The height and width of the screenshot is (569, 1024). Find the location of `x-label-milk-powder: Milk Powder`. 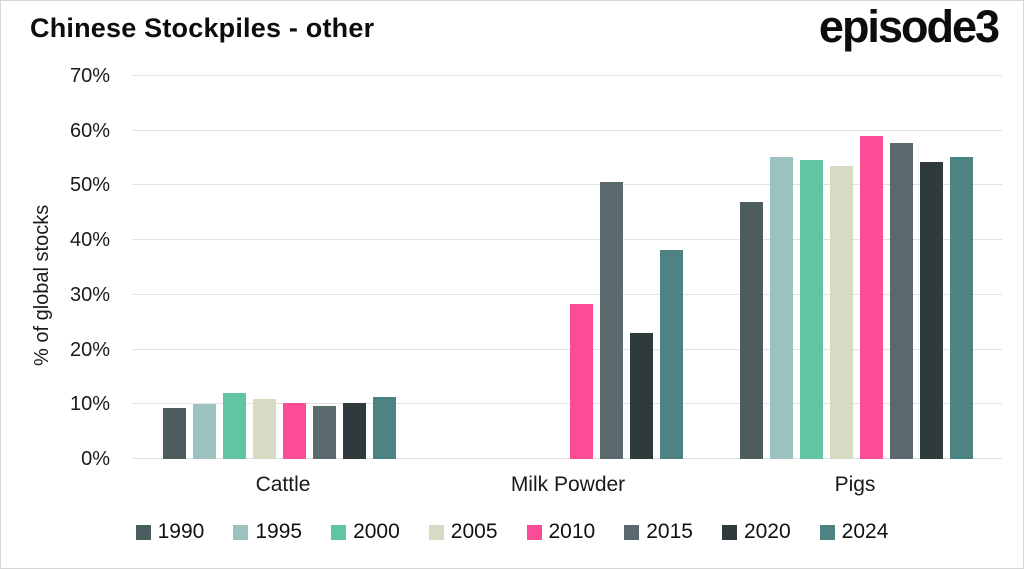

x-label-milk-powder: Milk Powder is located at coordinates (568, 484).